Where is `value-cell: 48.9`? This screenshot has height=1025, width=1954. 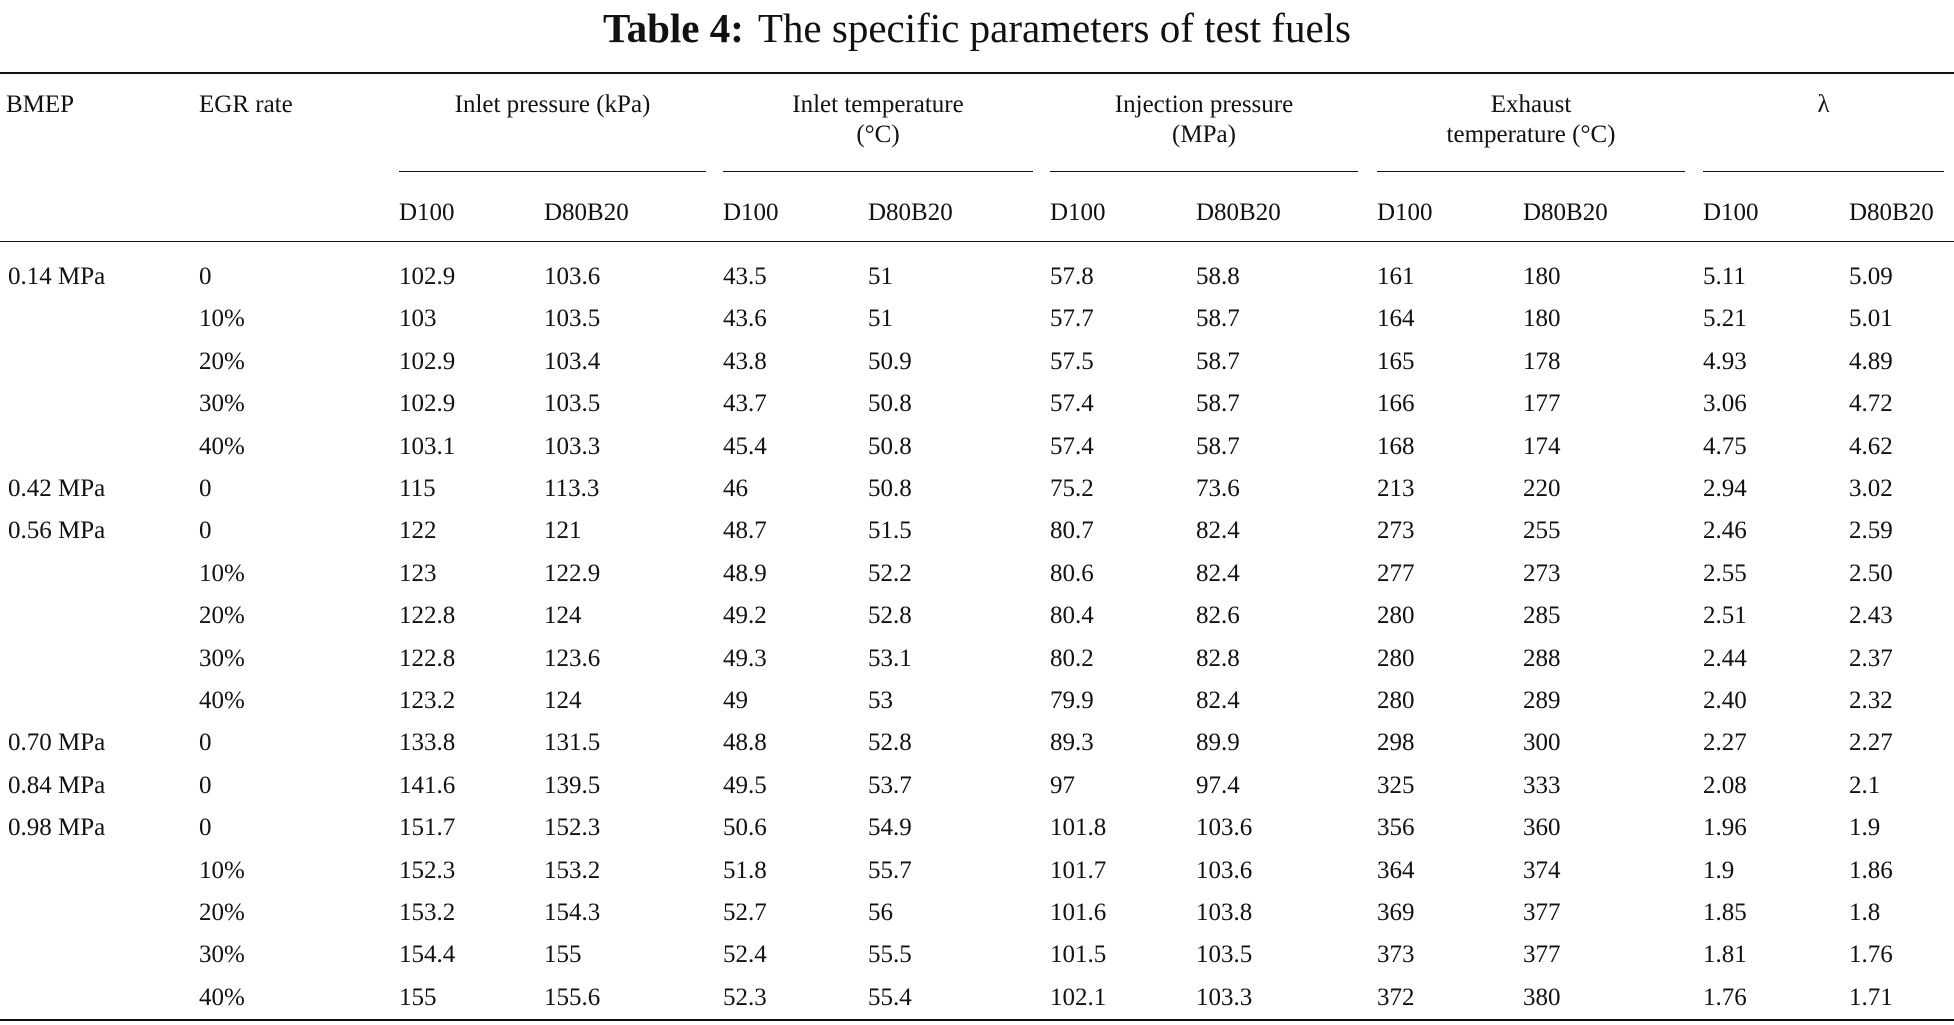
value-cell: 48.9 is located at coordinates (745, 573).